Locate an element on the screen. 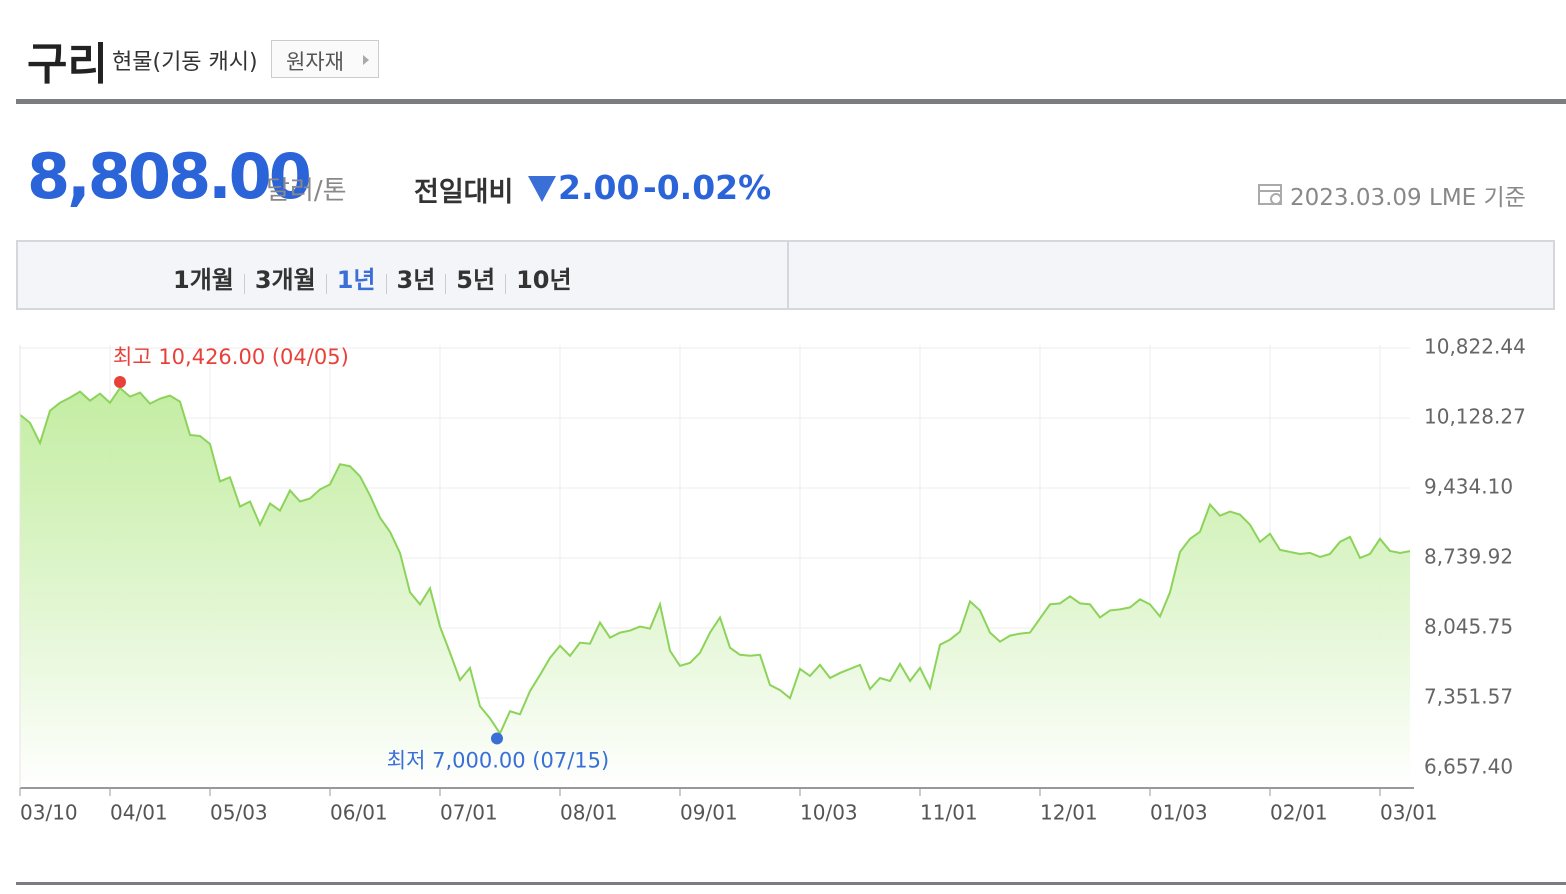 This screenshot has height=894, width=1566. date-label: 2023.03.09 LME 기준 is located at coordinates (1408, 198).